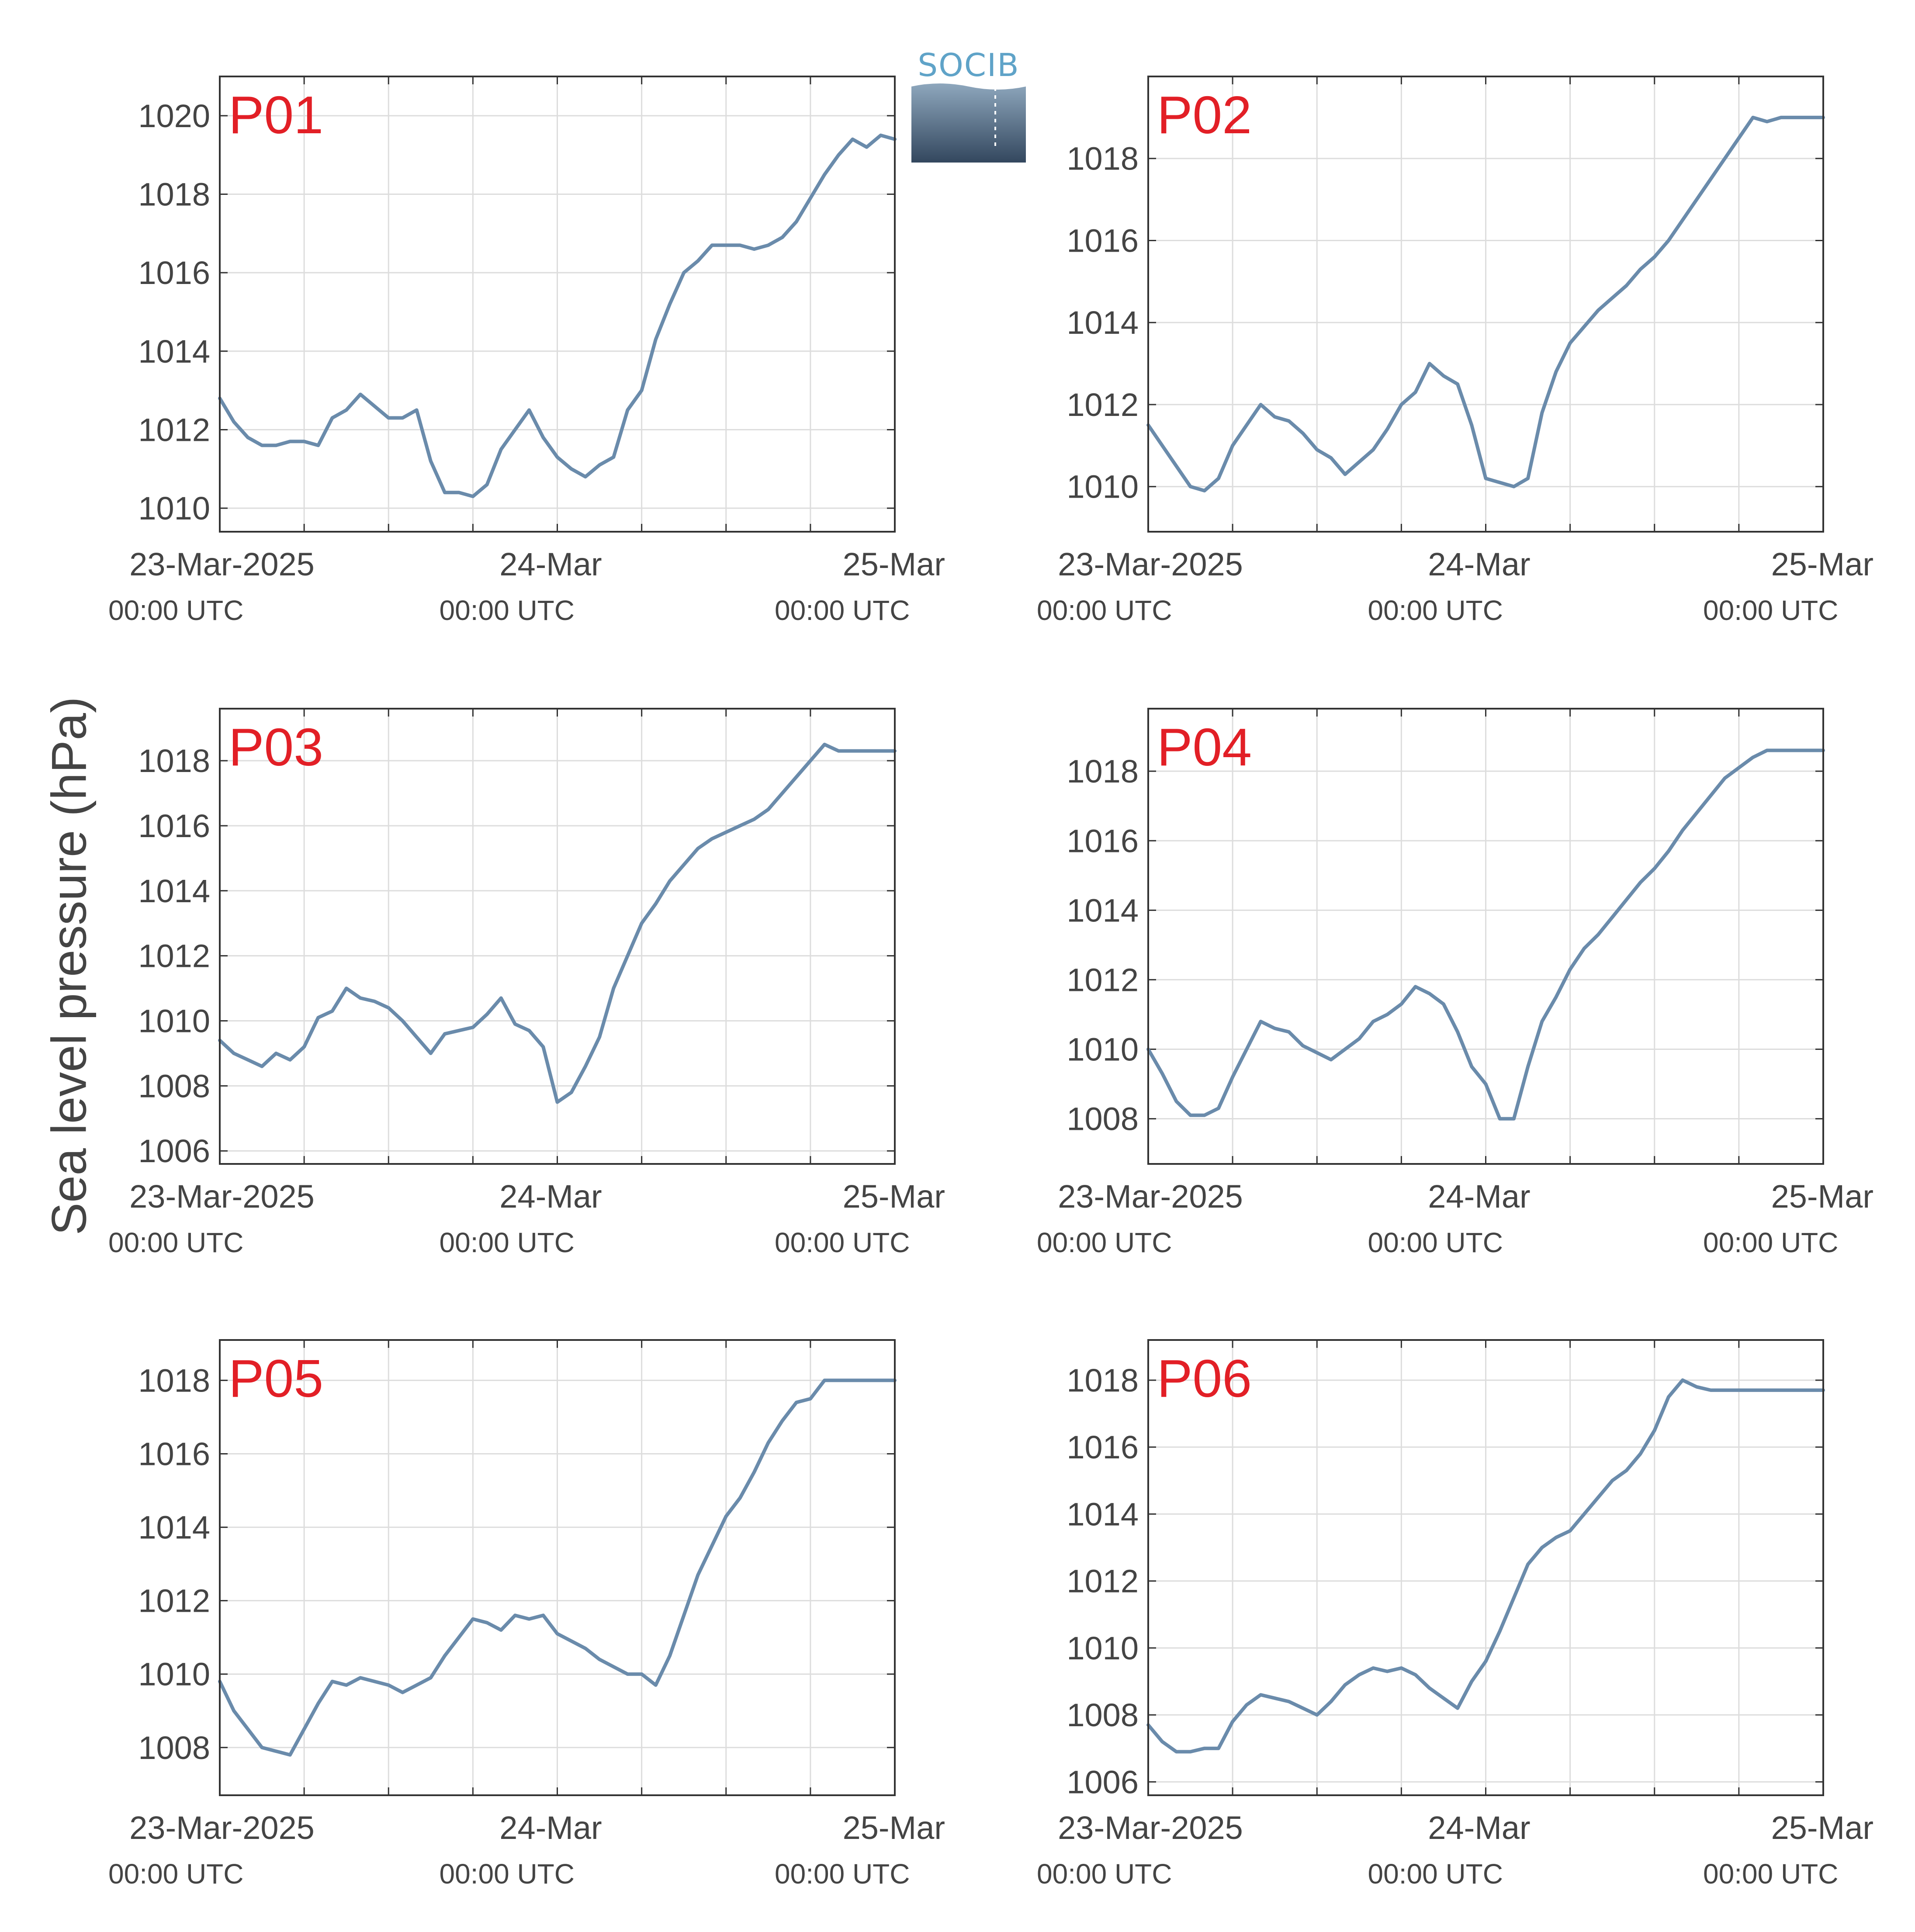  I want to click on panel-label: P01, so click(276, 115).